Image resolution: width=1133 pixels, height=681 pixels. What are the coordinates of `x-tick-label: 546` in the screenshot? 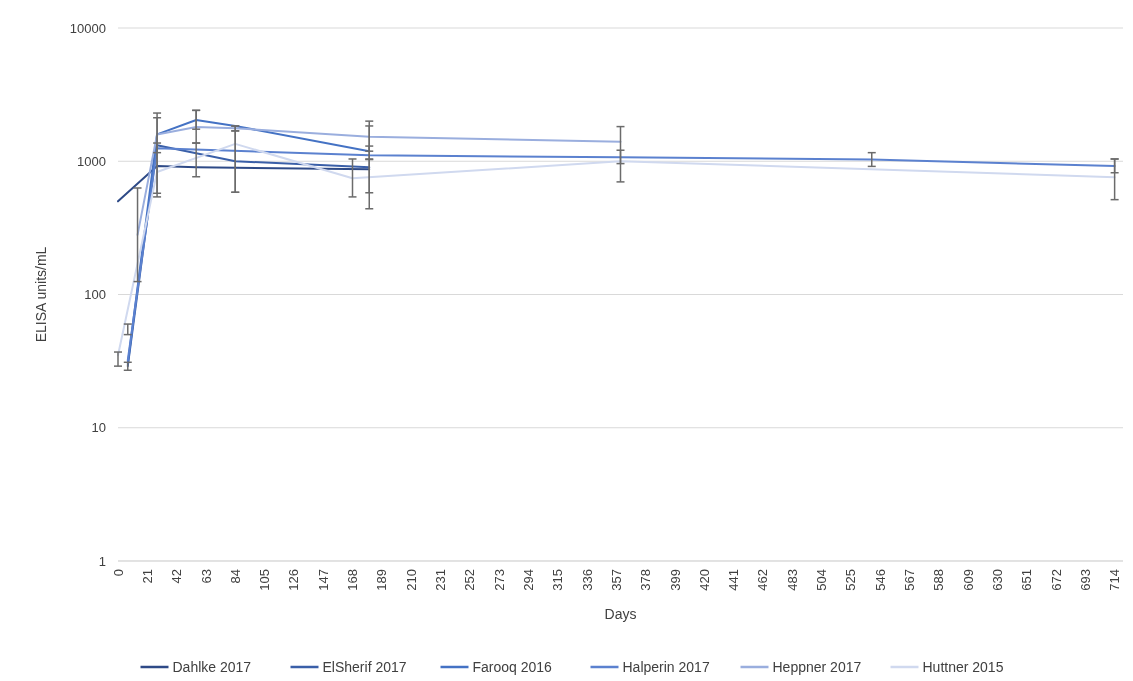 It's located at (880, 580).